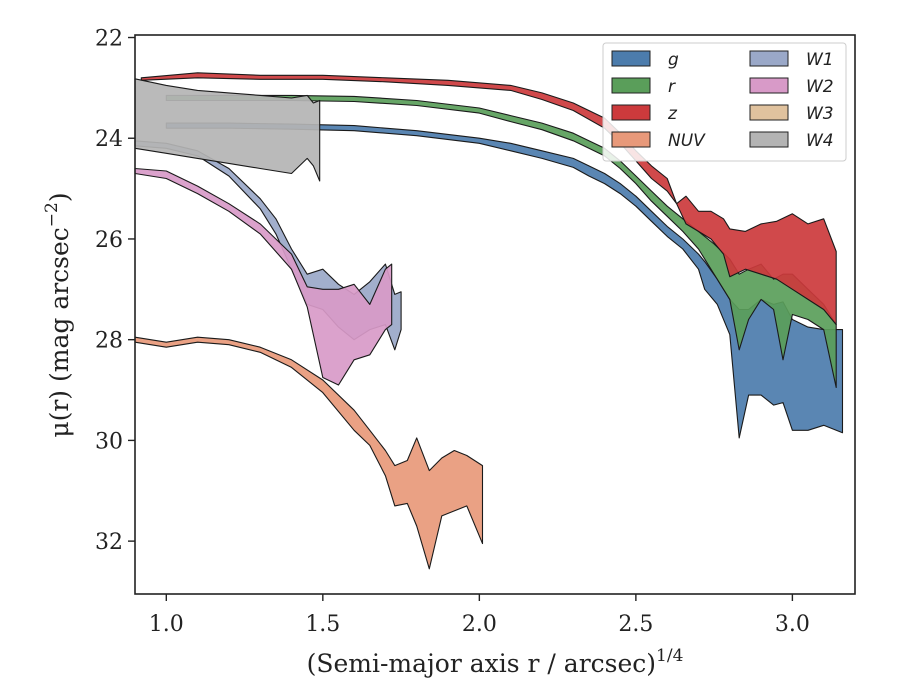  What do you see at coordinates (166, 624) in the screenshot?
I see `x-tick-label: 1.0` at bounding box center [166, 624].